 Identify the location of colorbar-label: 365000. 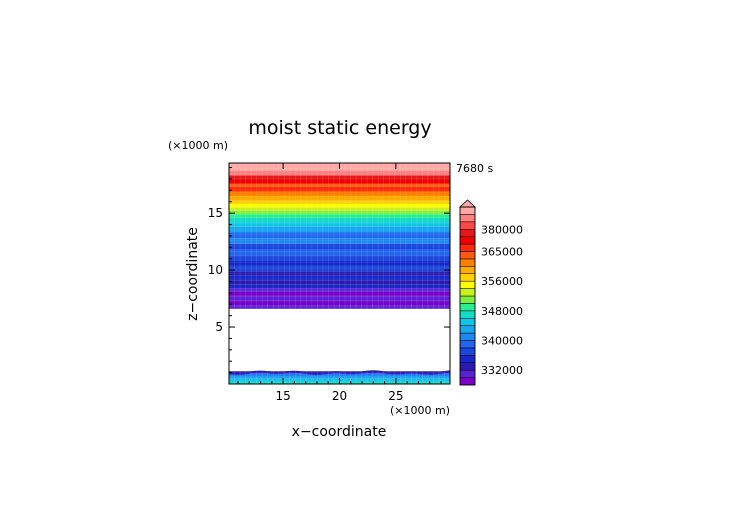
(502, 252).